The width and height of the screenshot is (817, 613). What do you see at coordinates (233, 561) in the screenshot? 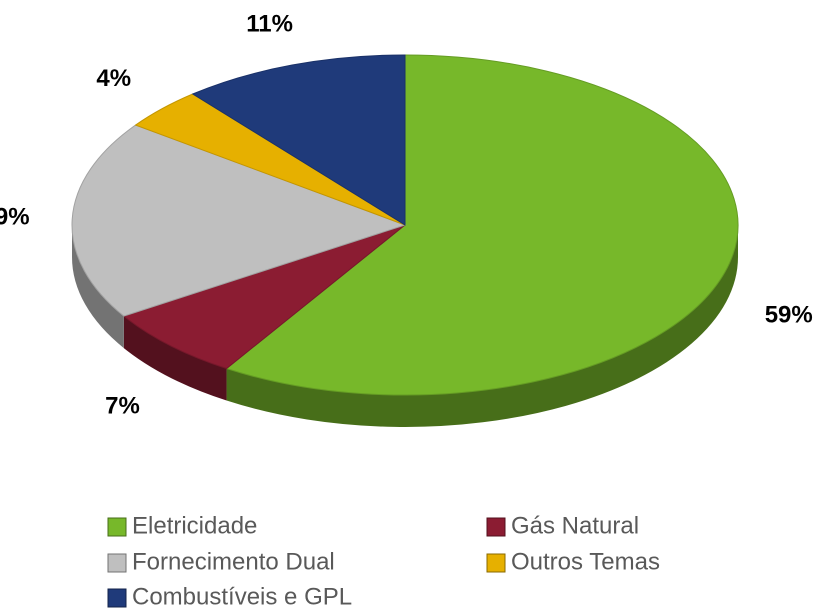
I see `legend-label: Fornecimento Dual` at bounding box center [233, 561].